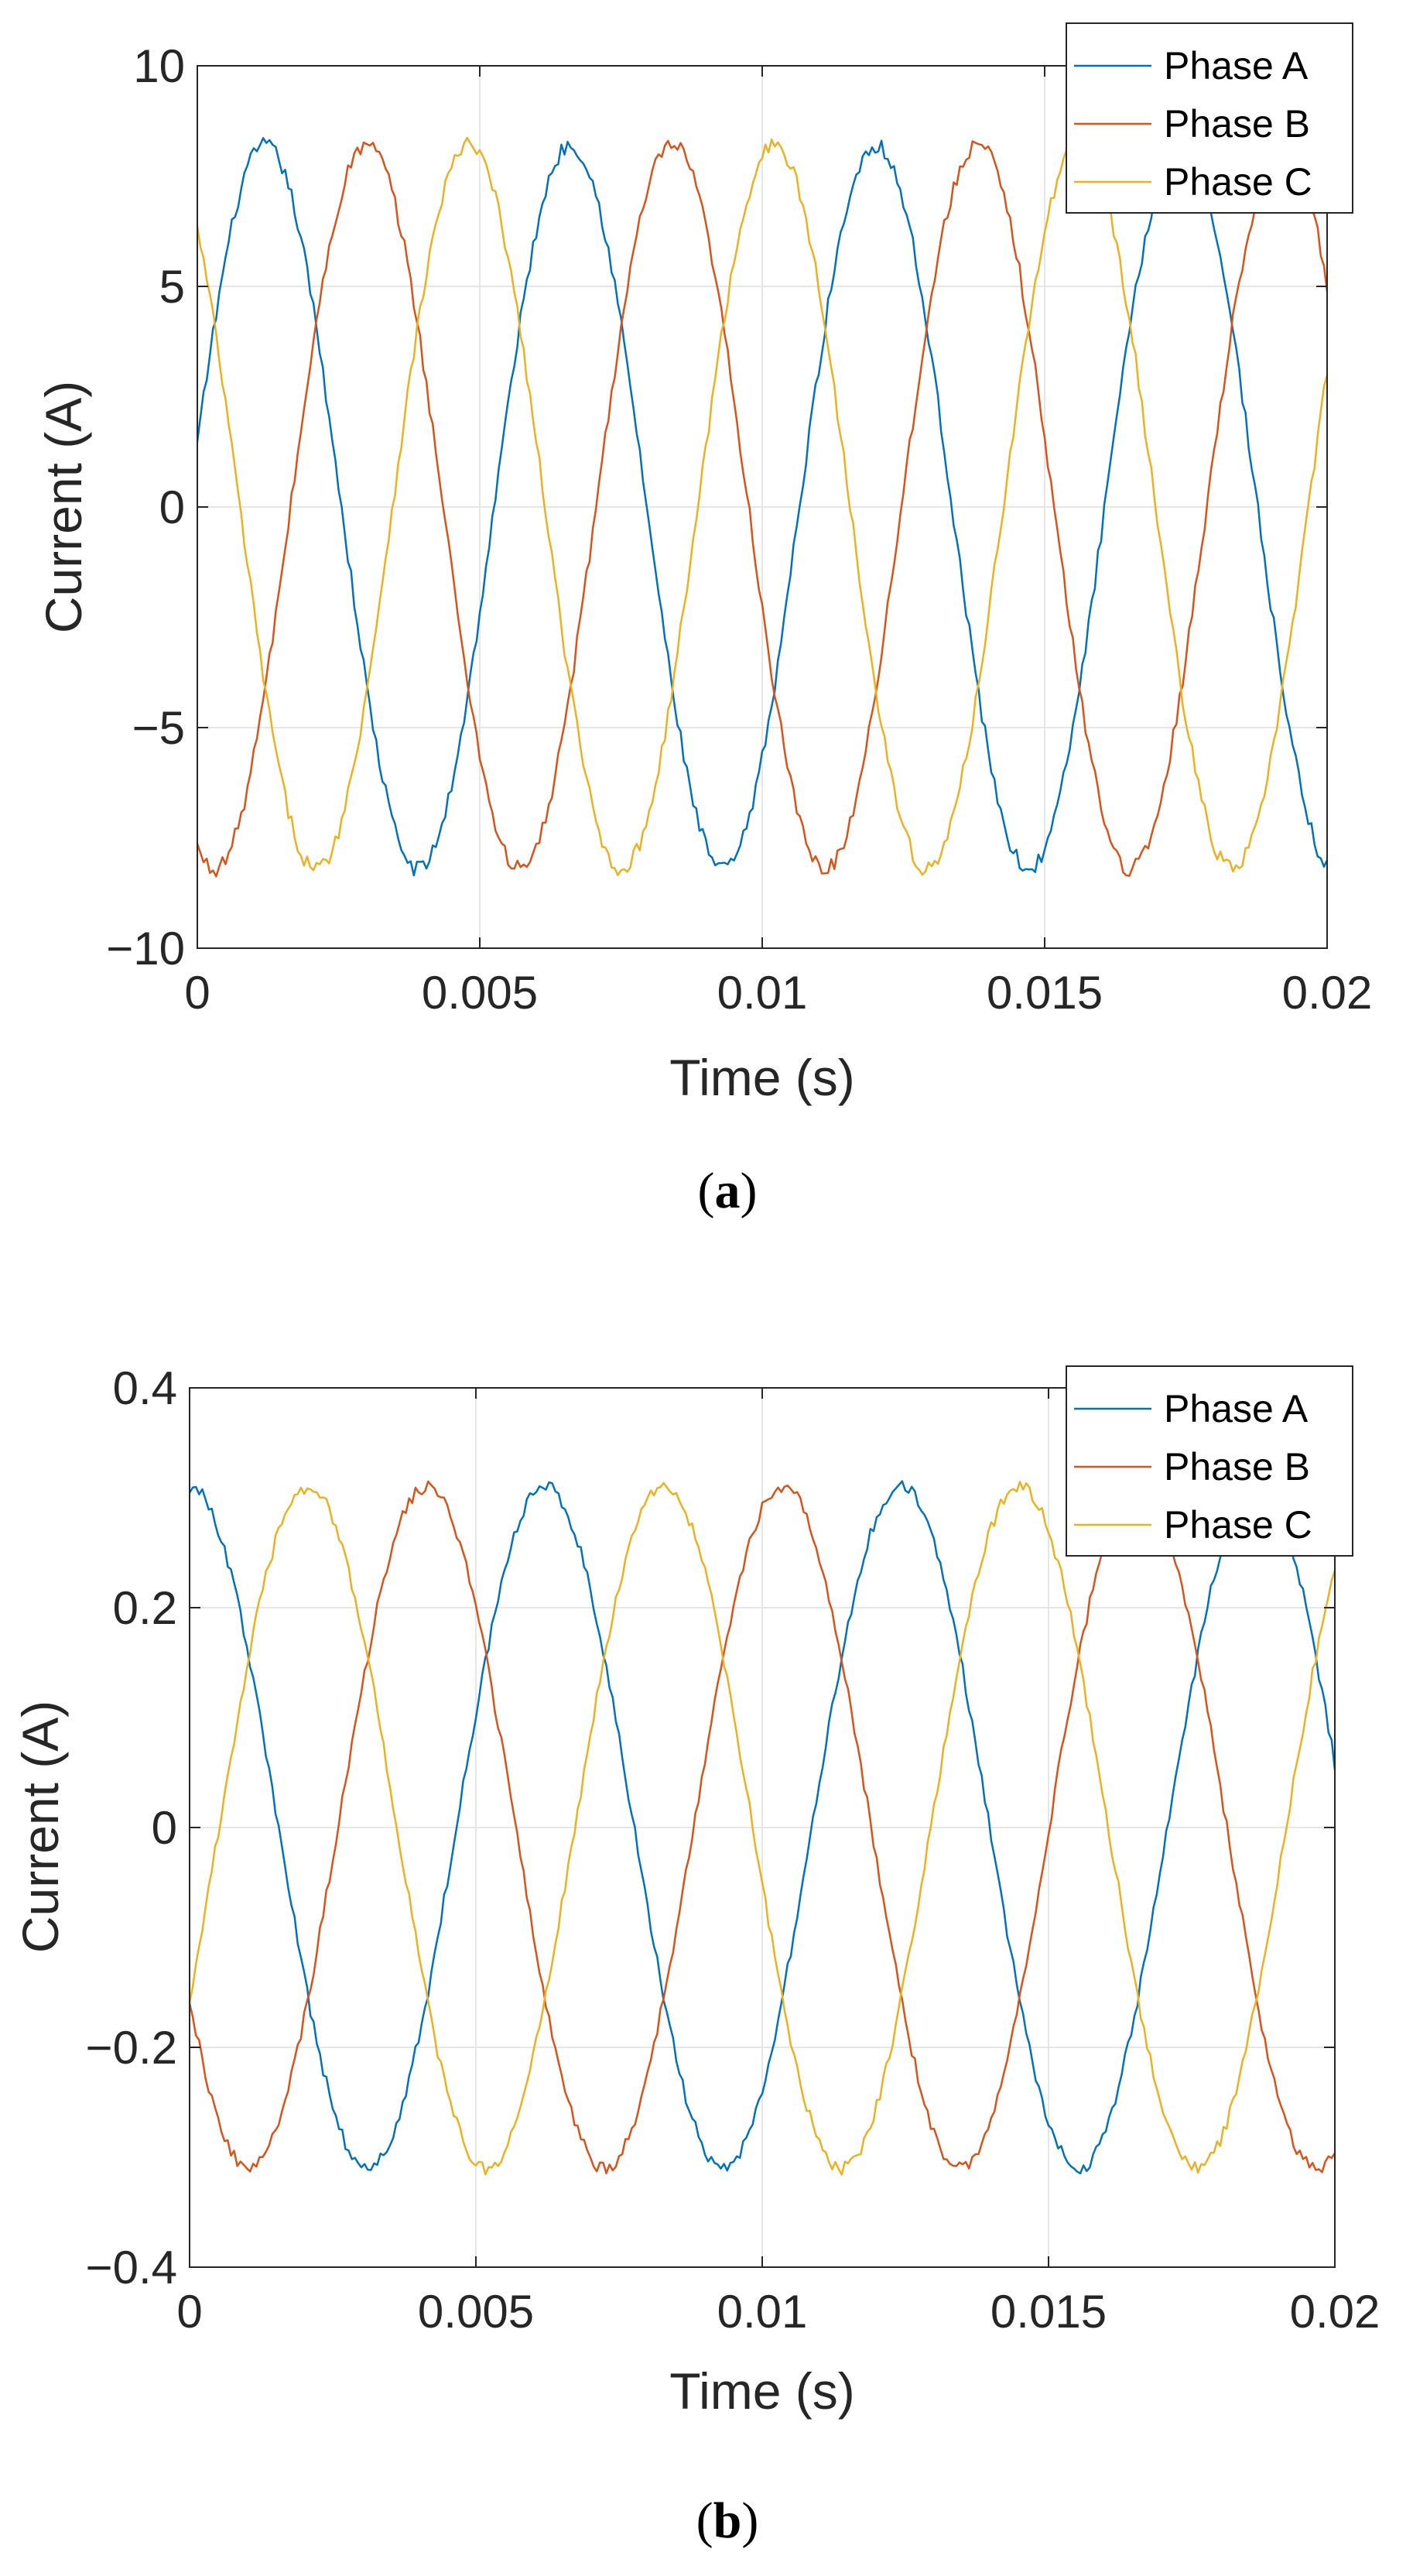  I want to click on xtick-labels-a: 0 0.005 0.01 0.015 0.02, so click(778, 993).